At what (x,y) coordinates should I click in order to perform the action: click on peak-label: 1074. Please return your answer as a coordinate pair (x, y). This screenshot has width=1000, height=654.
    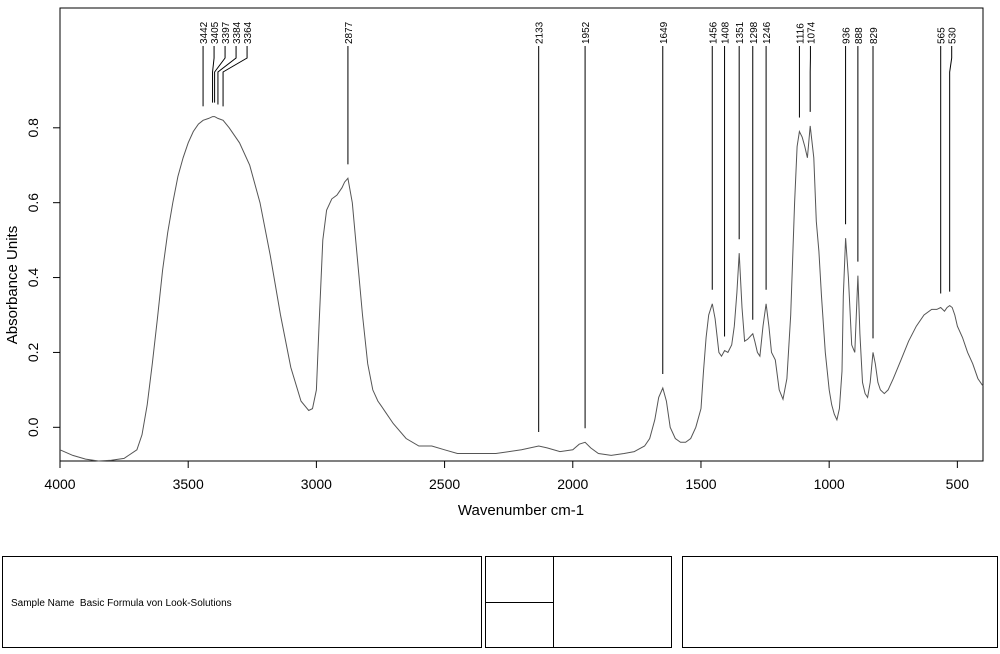
    Looking at the image, I should click on (811, 32).